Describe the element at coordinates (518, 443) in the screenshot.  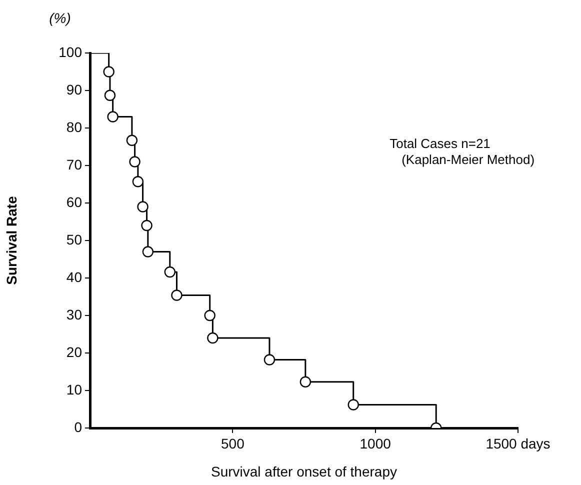
I see `x-tick-label: 1500 days` at that location.